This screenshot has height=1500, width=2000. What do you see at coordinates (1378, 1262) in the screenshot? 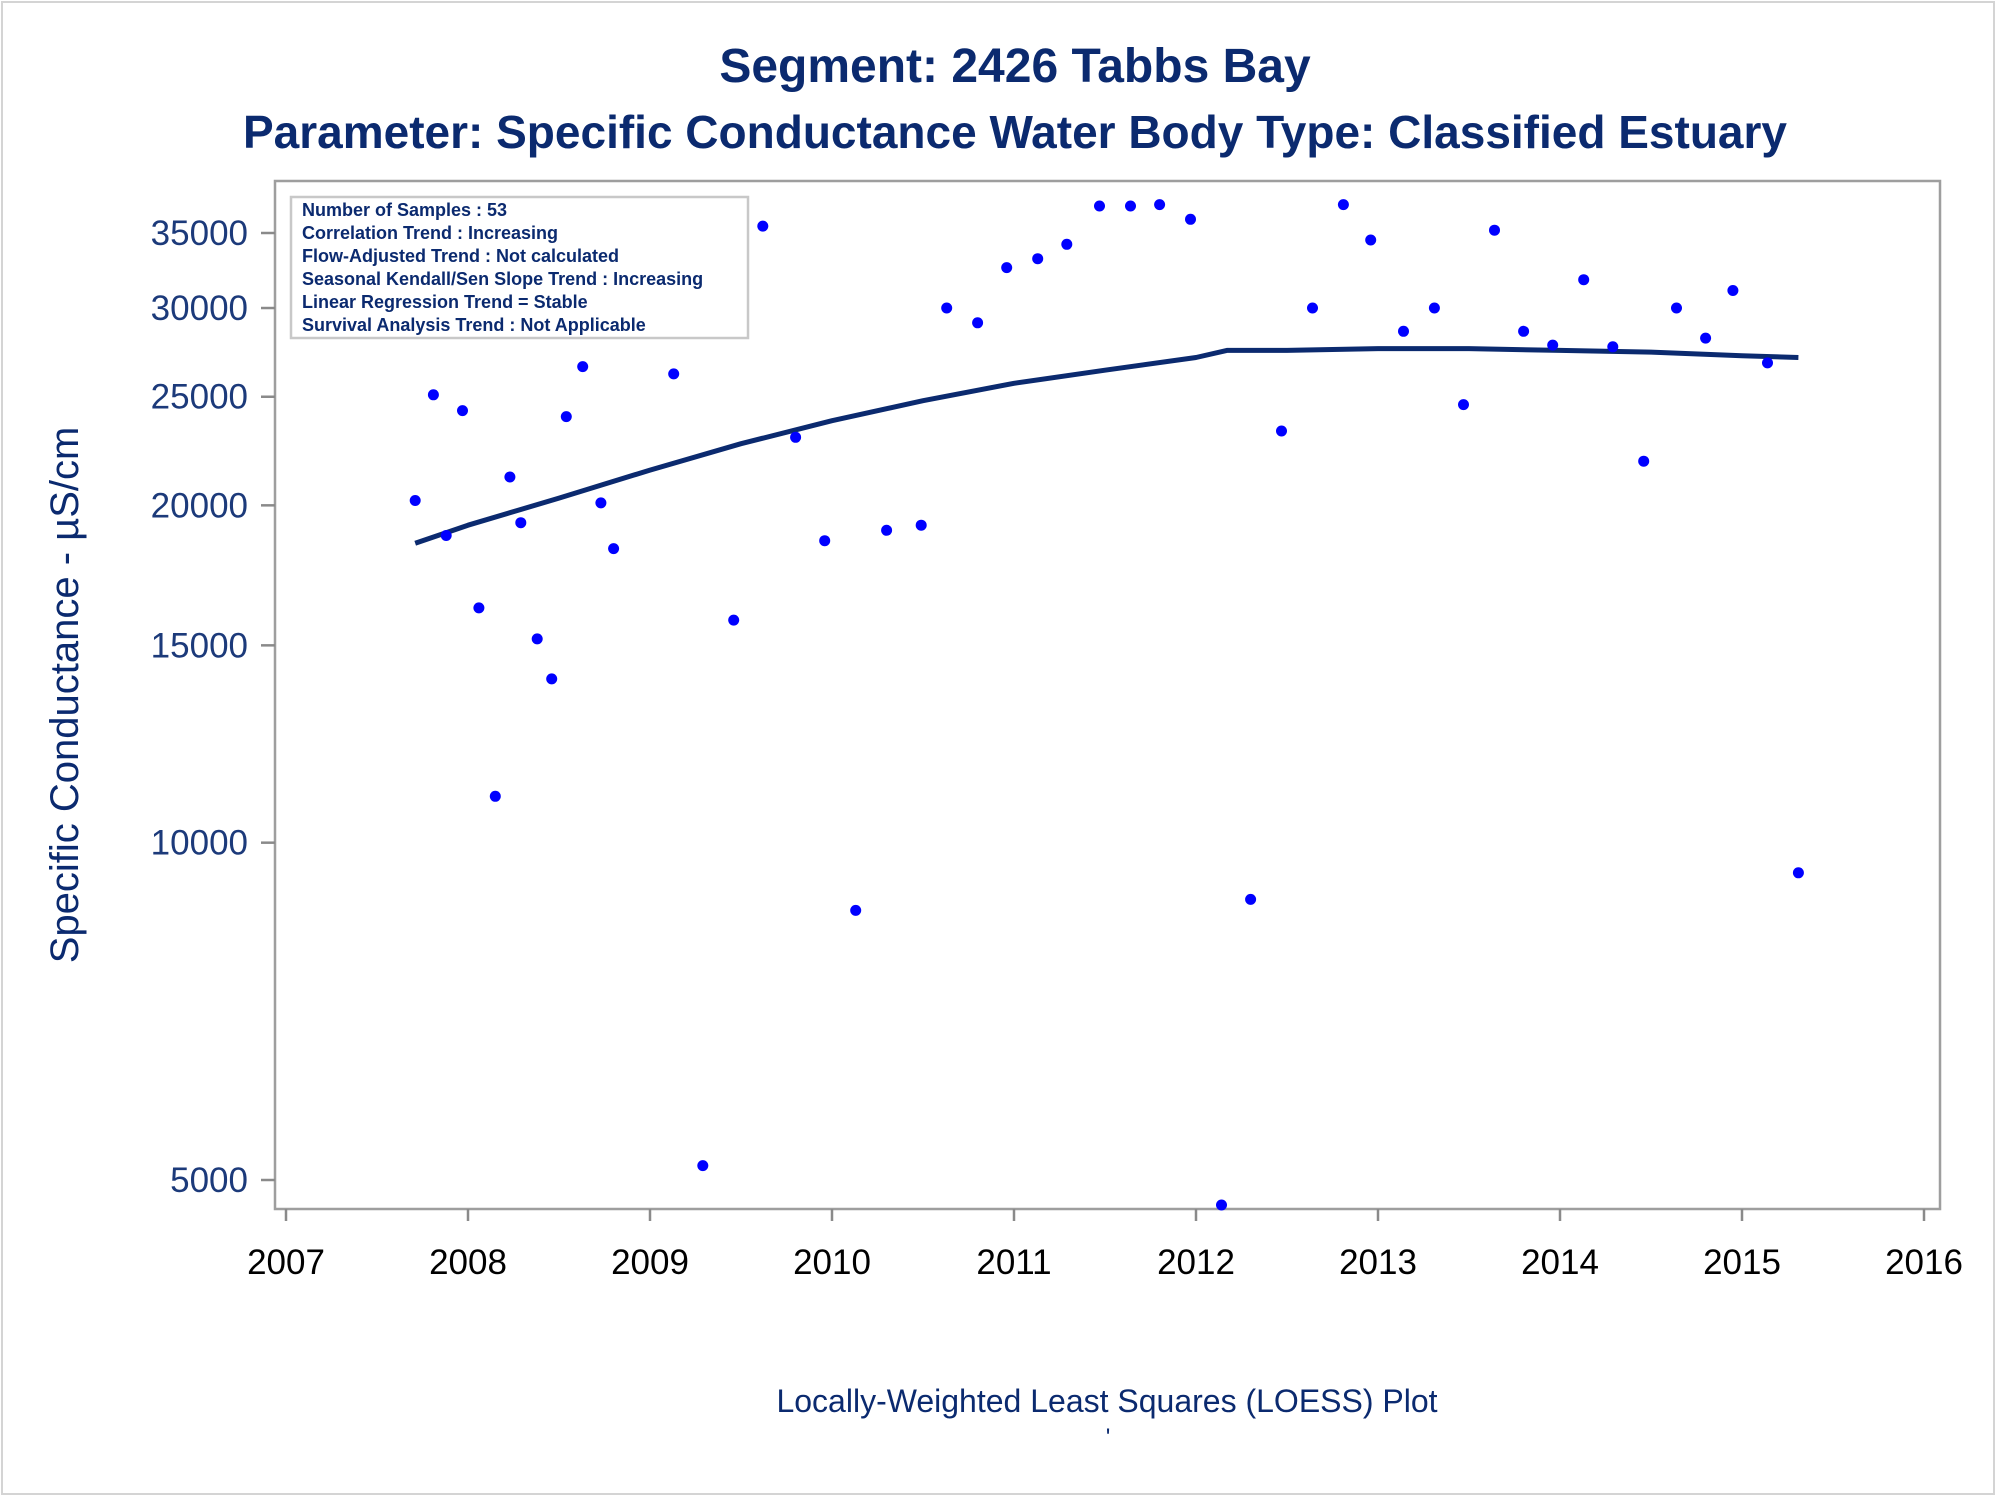
I see `x-tick-label: 2013` at bounding box center [1378, 1262].